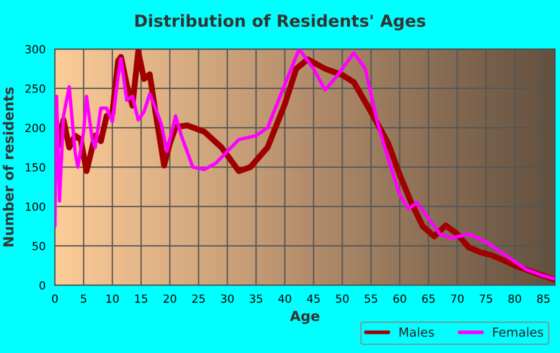  What do you see at coordinates (198, 298) in the screenshot?
I see `x-tick-label: 25` at bounding box center [198, 298].